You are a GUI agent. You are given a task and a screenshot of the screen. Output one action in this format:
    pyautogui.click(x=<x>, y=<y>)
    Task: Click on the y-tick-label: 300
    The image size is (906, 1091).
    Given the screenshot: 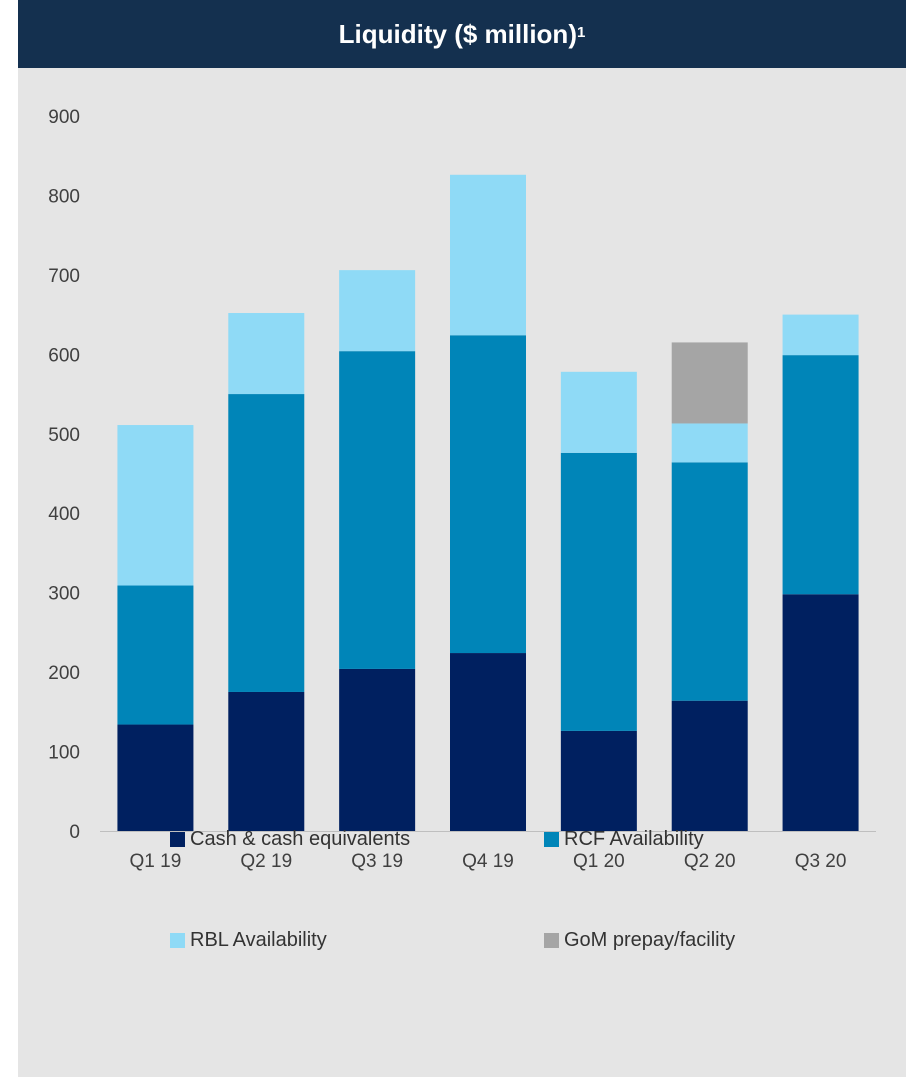 What is the action you would take?
    pyautogui.click(x=64, y=594)
    